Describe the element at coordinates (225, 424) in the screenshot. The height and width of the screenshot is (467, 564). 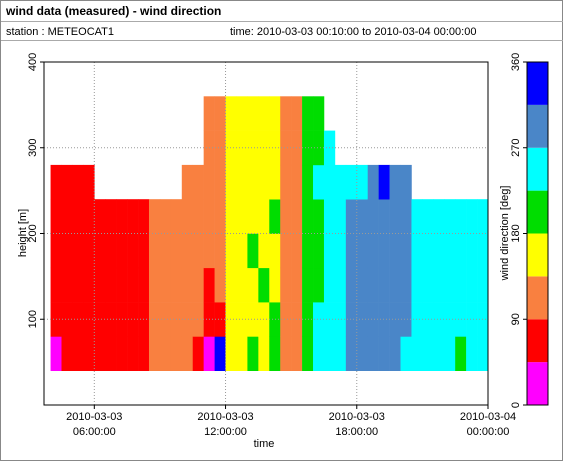
I see `x-tick-label: 2010-03-03 12:00:00` at that location.